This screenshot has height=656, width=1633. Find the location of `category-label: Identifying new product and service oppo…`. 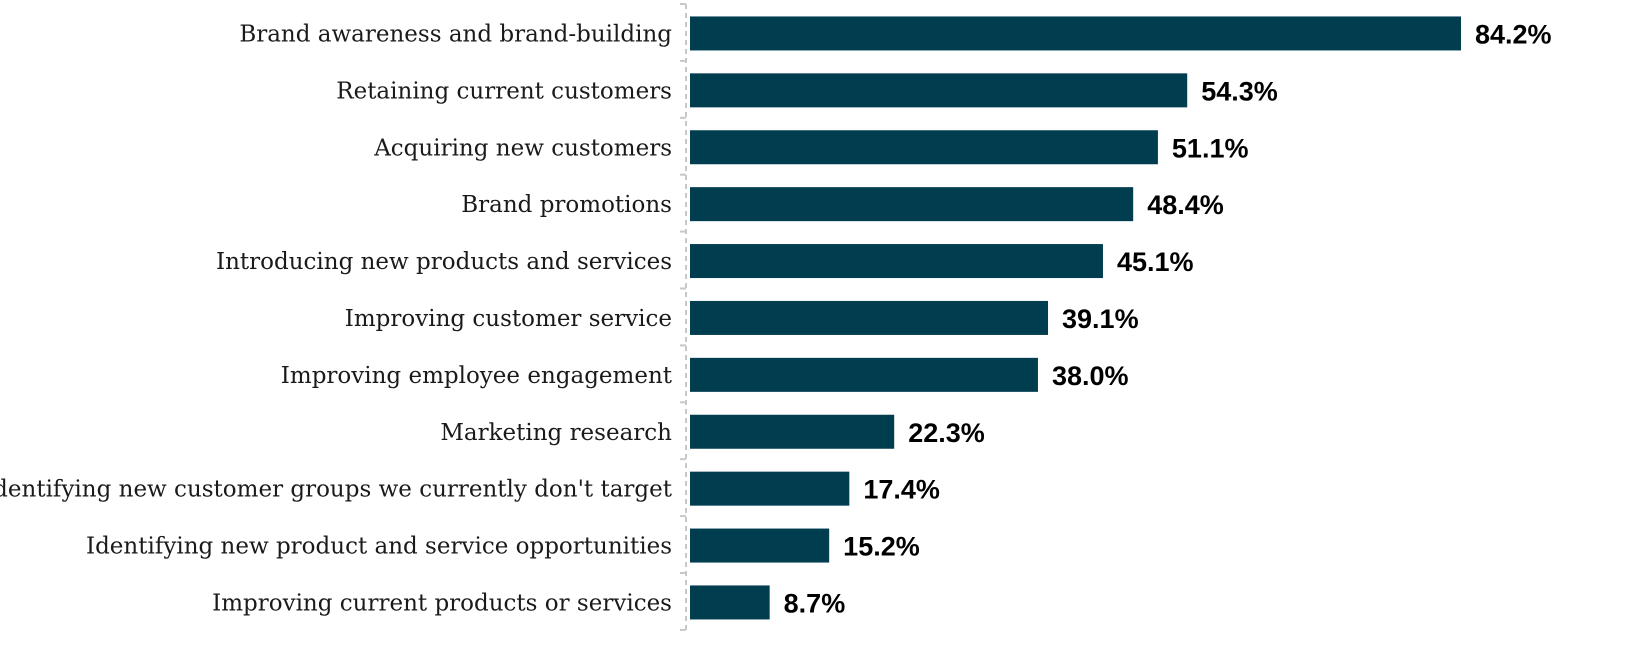

category-label: Identifying new product and service oppo… is located at coordinates (379, 547).